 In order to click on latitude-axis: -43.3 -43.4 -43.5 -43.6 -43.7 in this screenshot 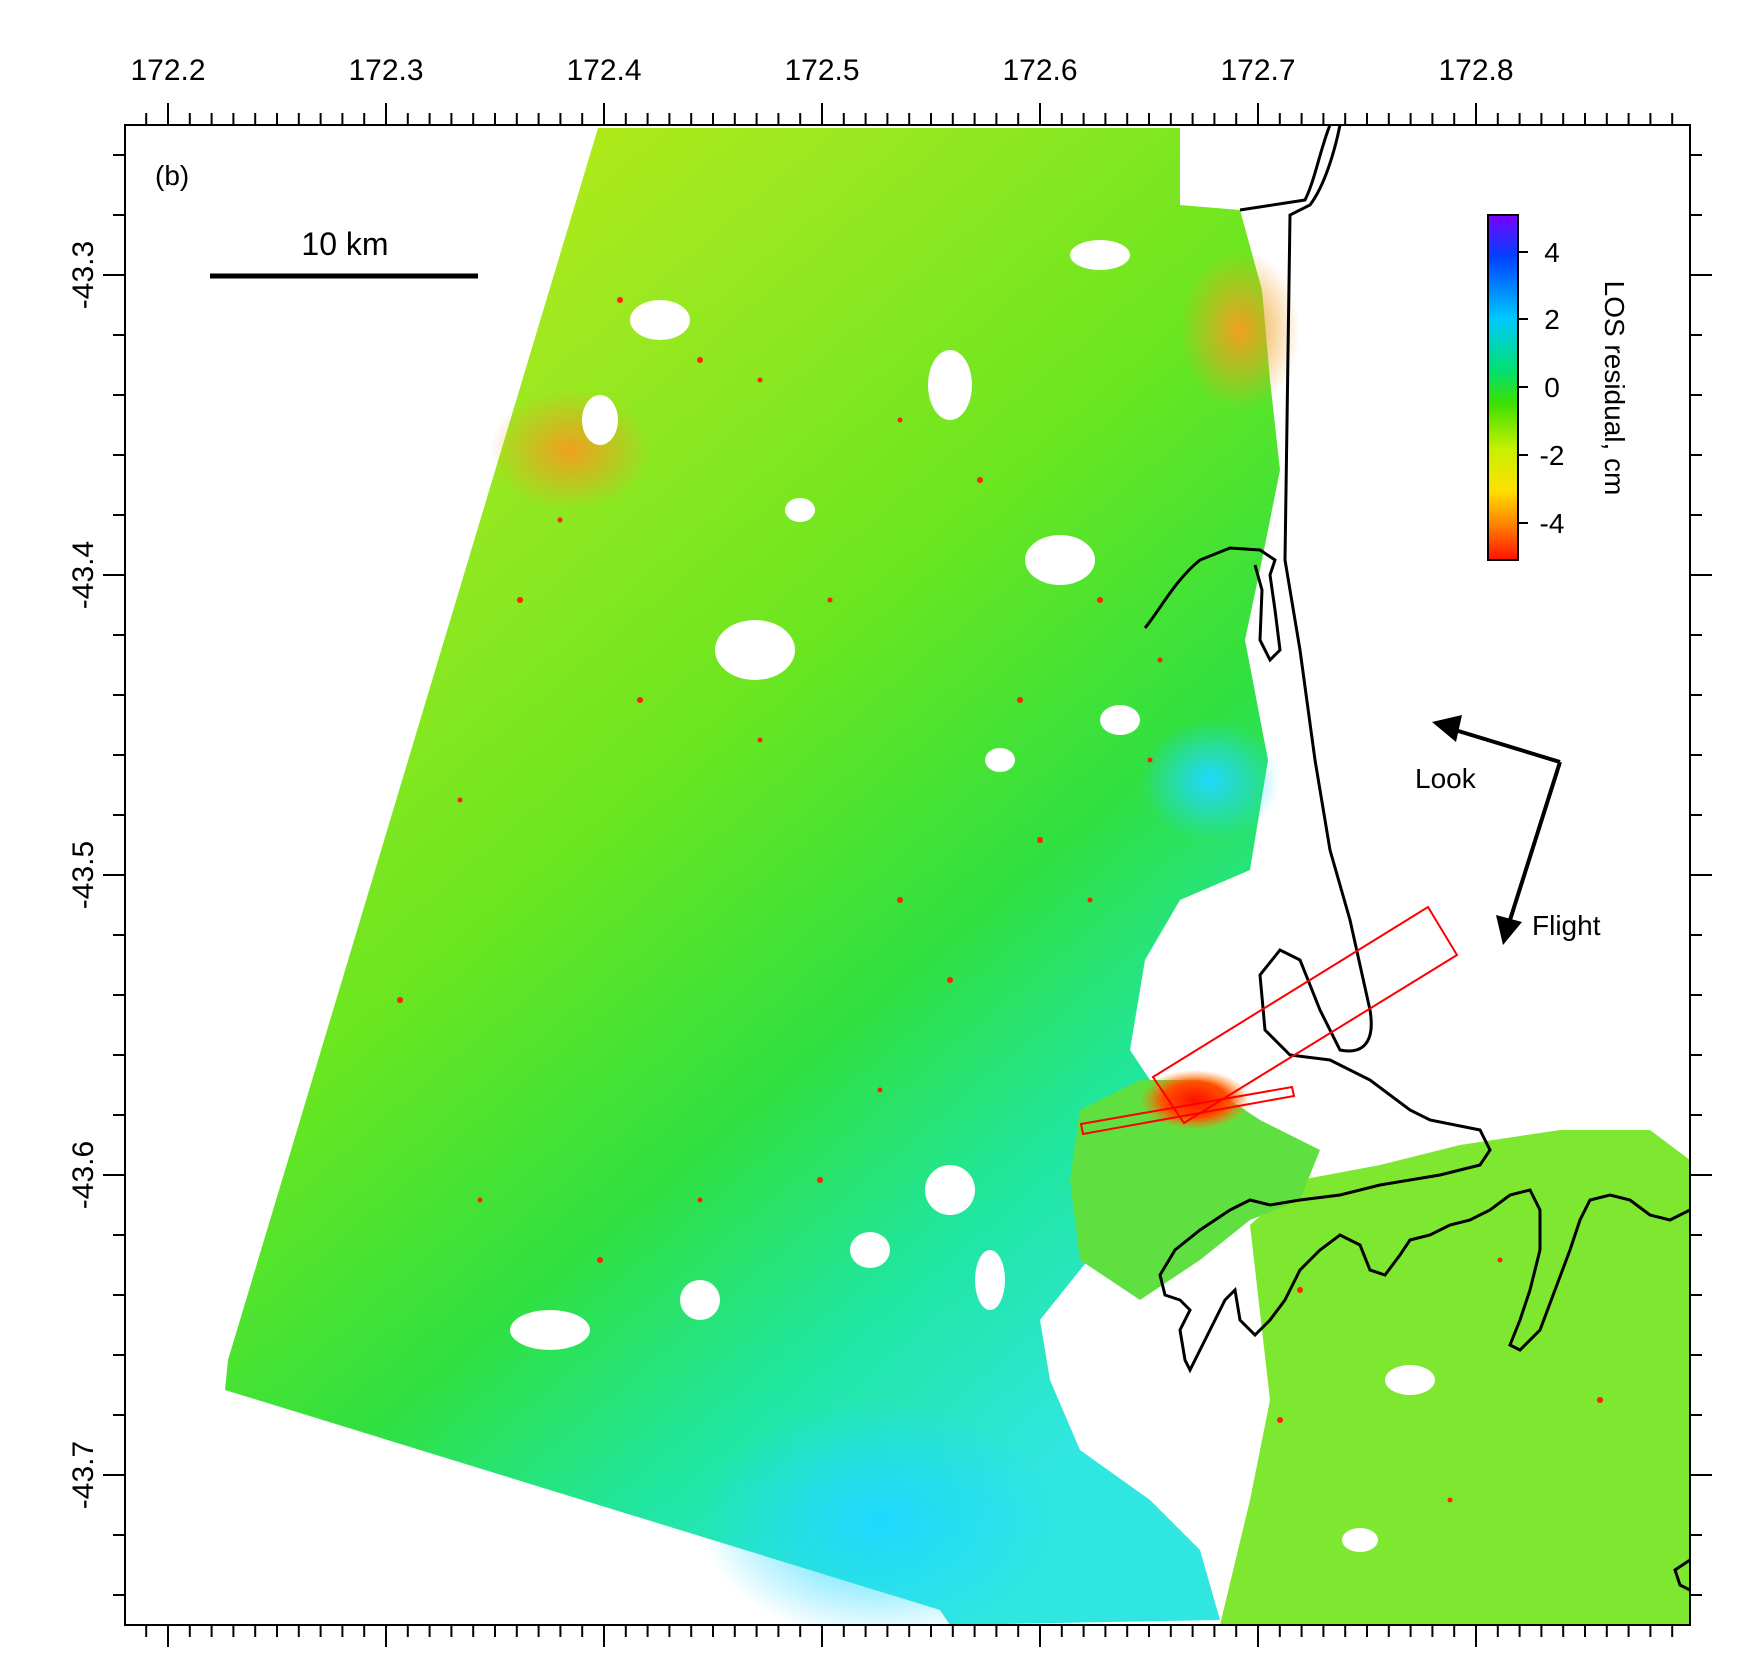, I will do `click(83, 875)`.